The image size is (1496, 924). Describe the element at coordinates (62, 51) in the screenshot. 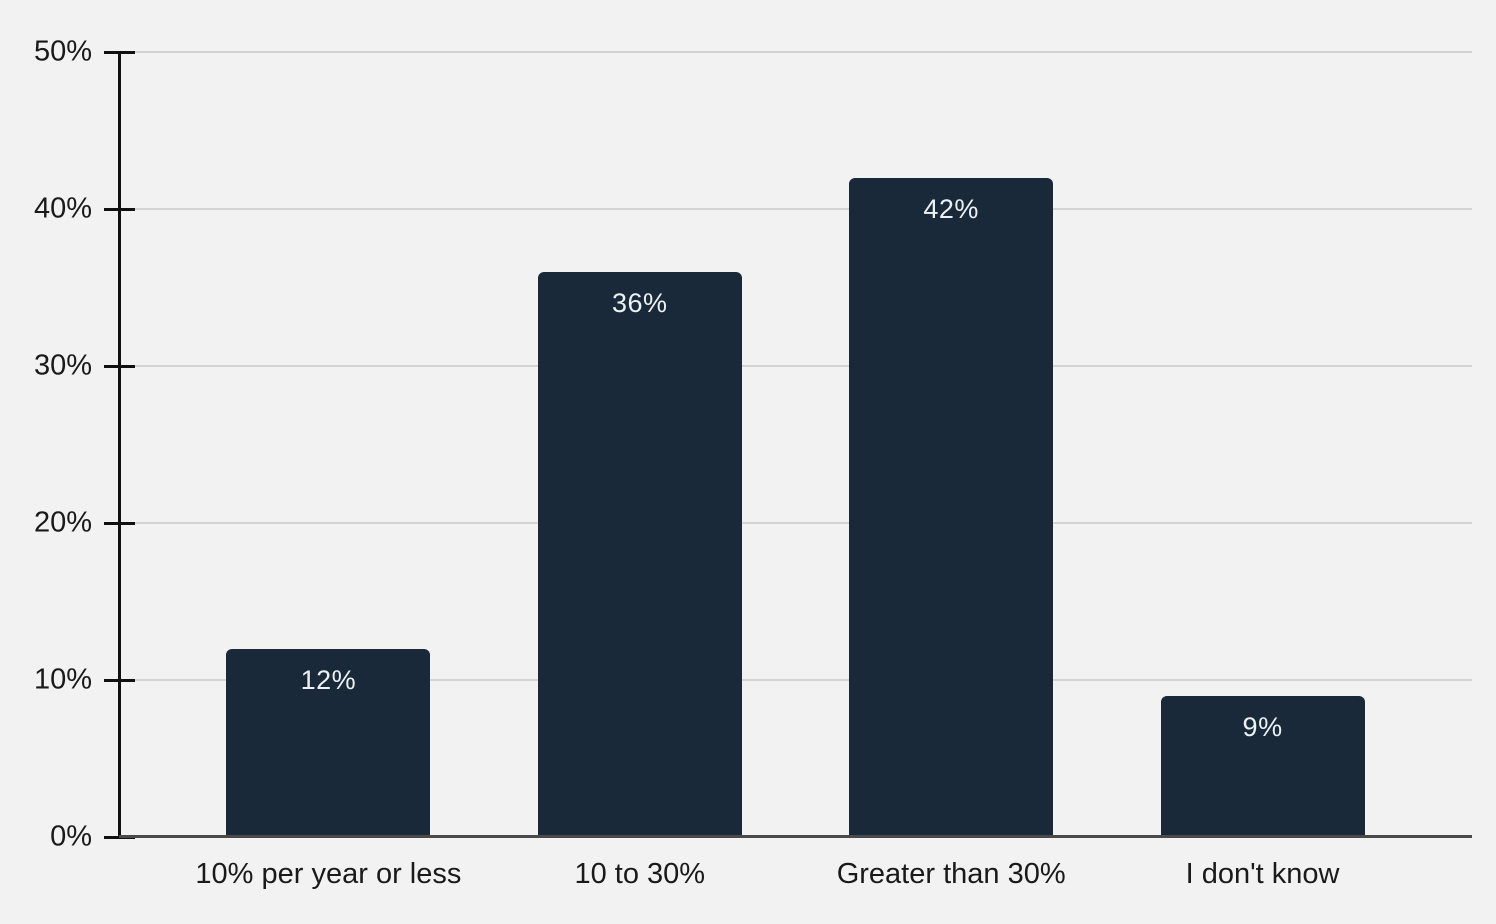

I see `y-axis-tick-label: 50%` at that location.